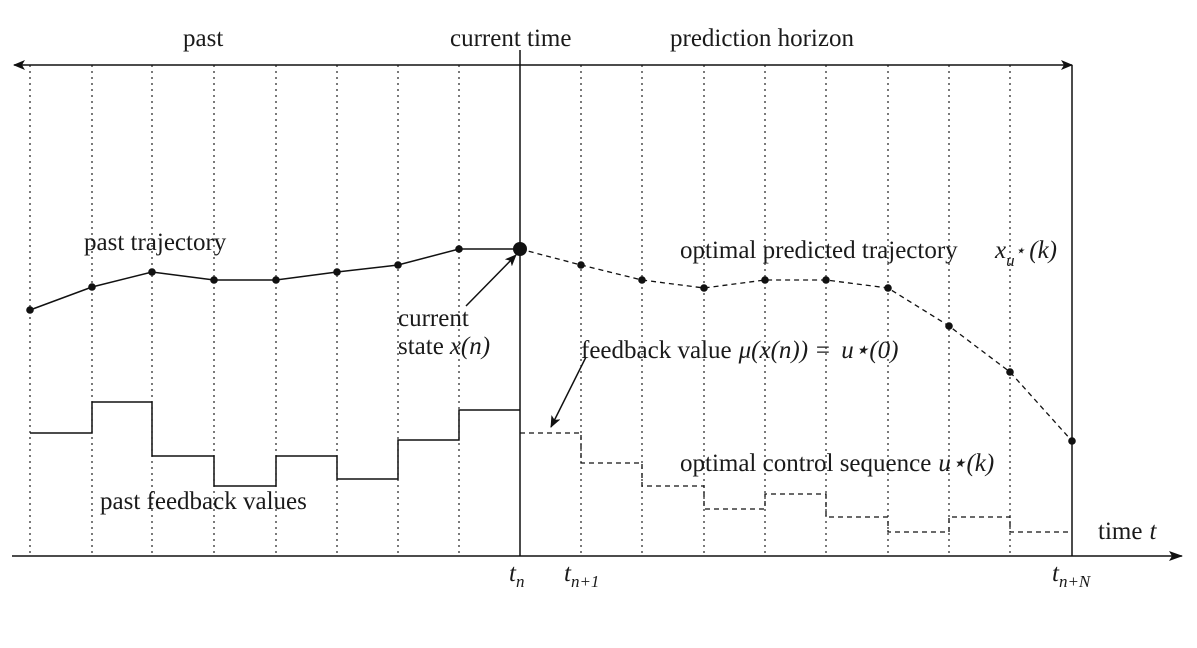  Describe the element at coordinates (1127, 531) in the screenshot. I see `time-axis-label: time t` at that location.